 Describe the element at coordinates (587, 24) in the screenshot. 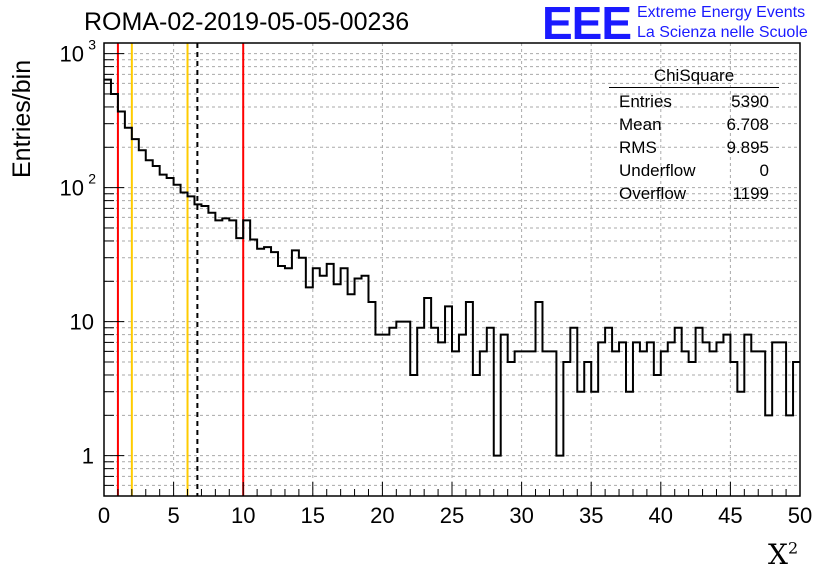

I see `eee-logo: EEE` at that location.